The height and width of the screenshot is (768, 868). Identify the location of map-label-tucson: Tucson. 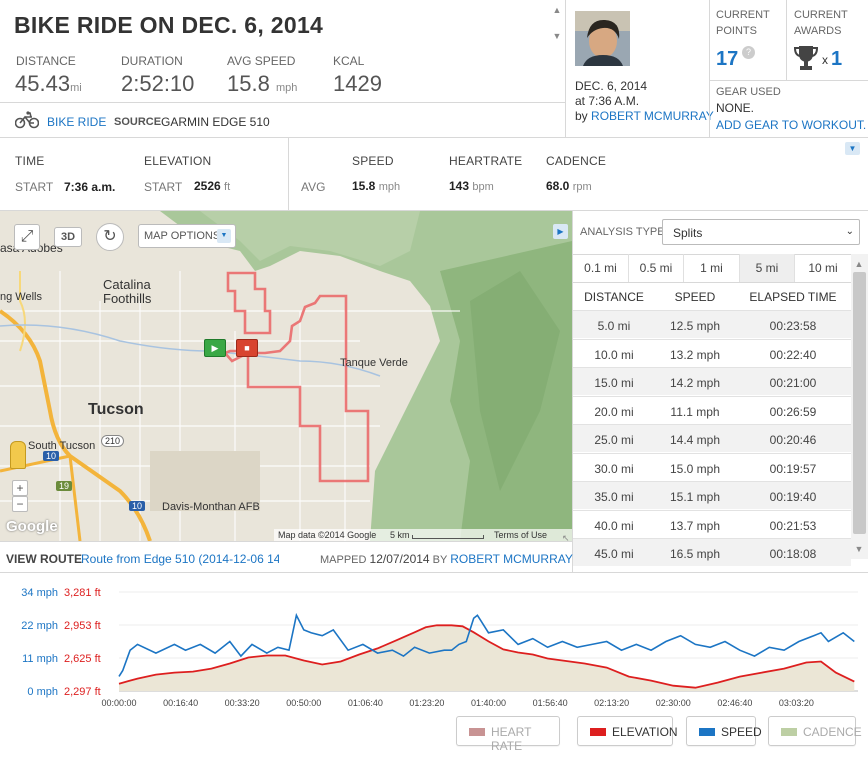
(116, 409).